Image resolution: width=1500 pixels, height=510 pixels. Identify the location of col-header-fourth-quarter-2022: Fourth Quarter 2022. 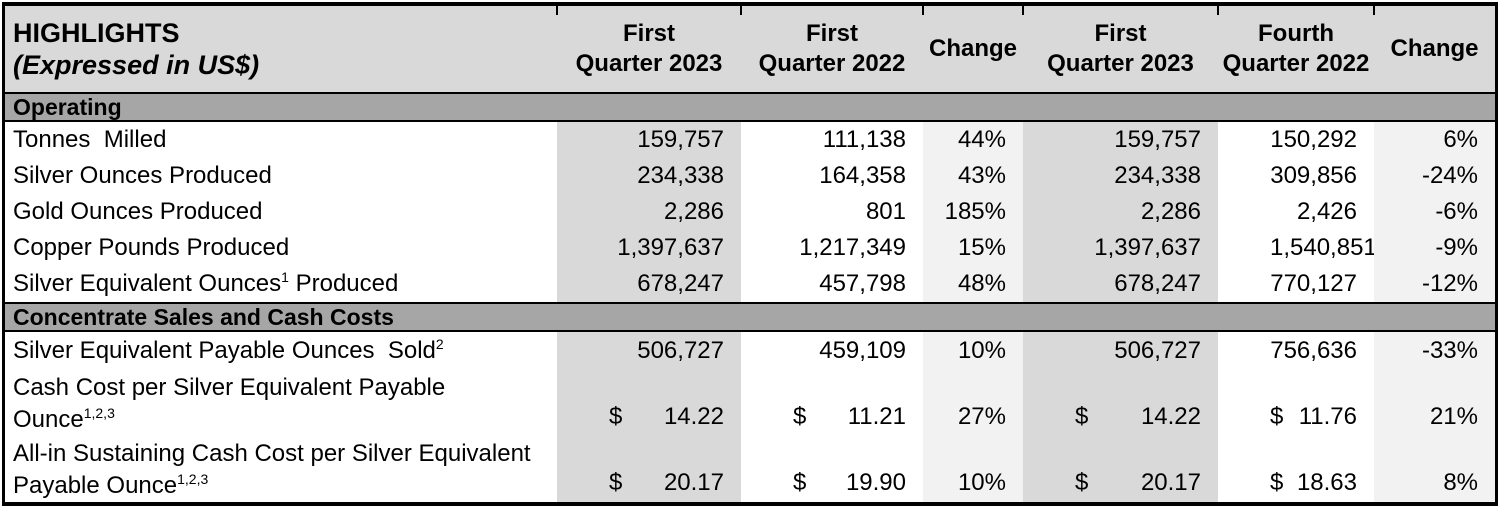
(1295, 49).